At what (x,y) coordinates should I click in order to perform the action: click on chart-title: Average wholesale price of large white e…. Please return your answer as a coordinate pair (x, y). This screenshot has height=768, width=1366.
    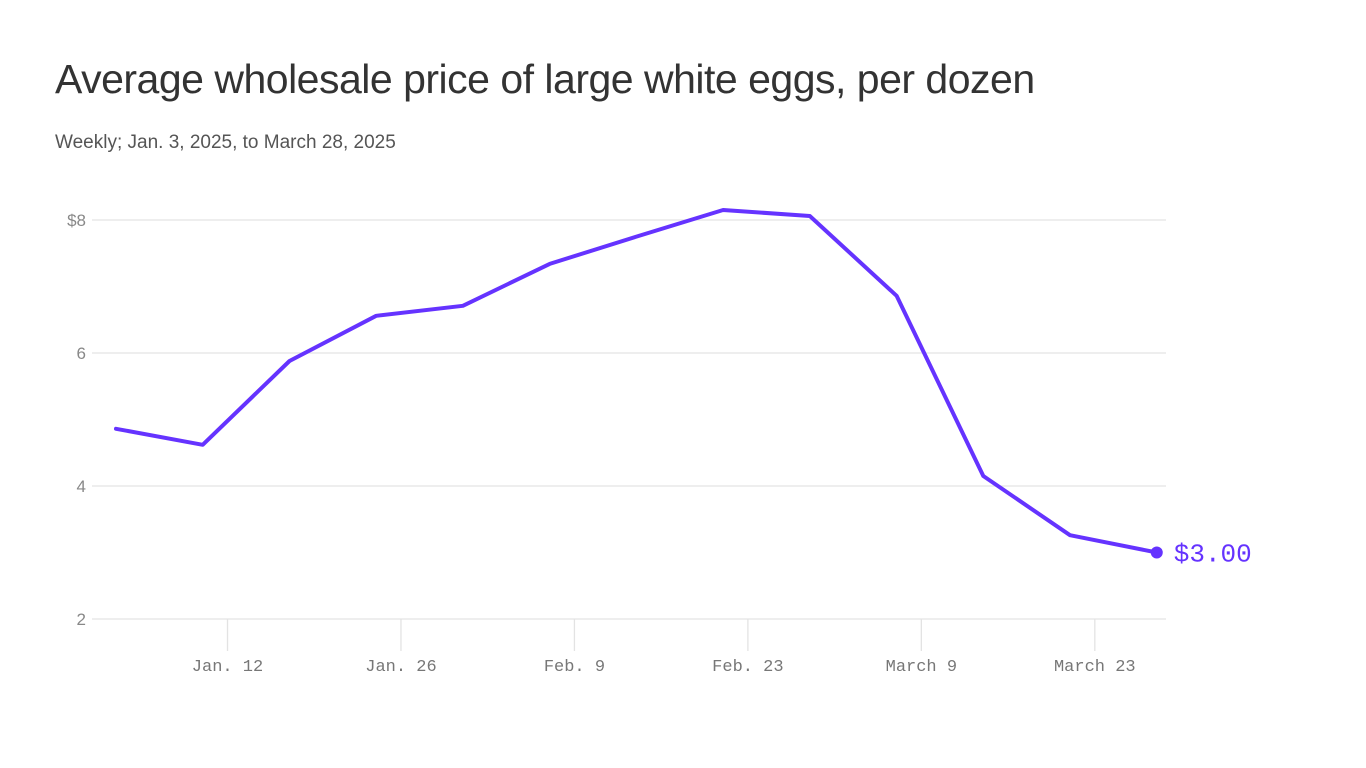
    Looking at the image, I should click on (545, 79).